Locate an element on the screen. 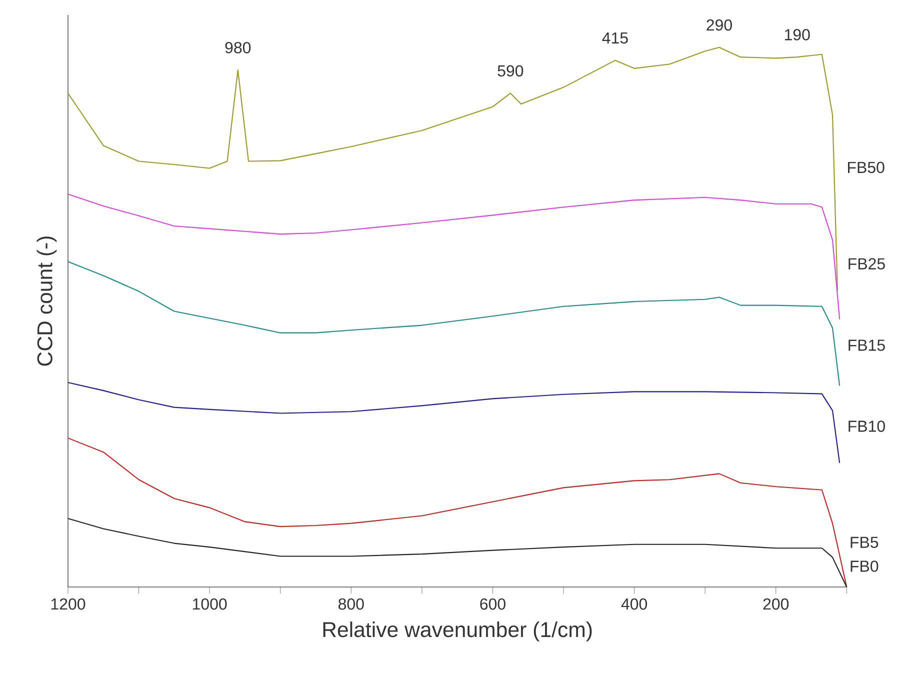  series-label: FB15 is located at coordinates (866, 345).